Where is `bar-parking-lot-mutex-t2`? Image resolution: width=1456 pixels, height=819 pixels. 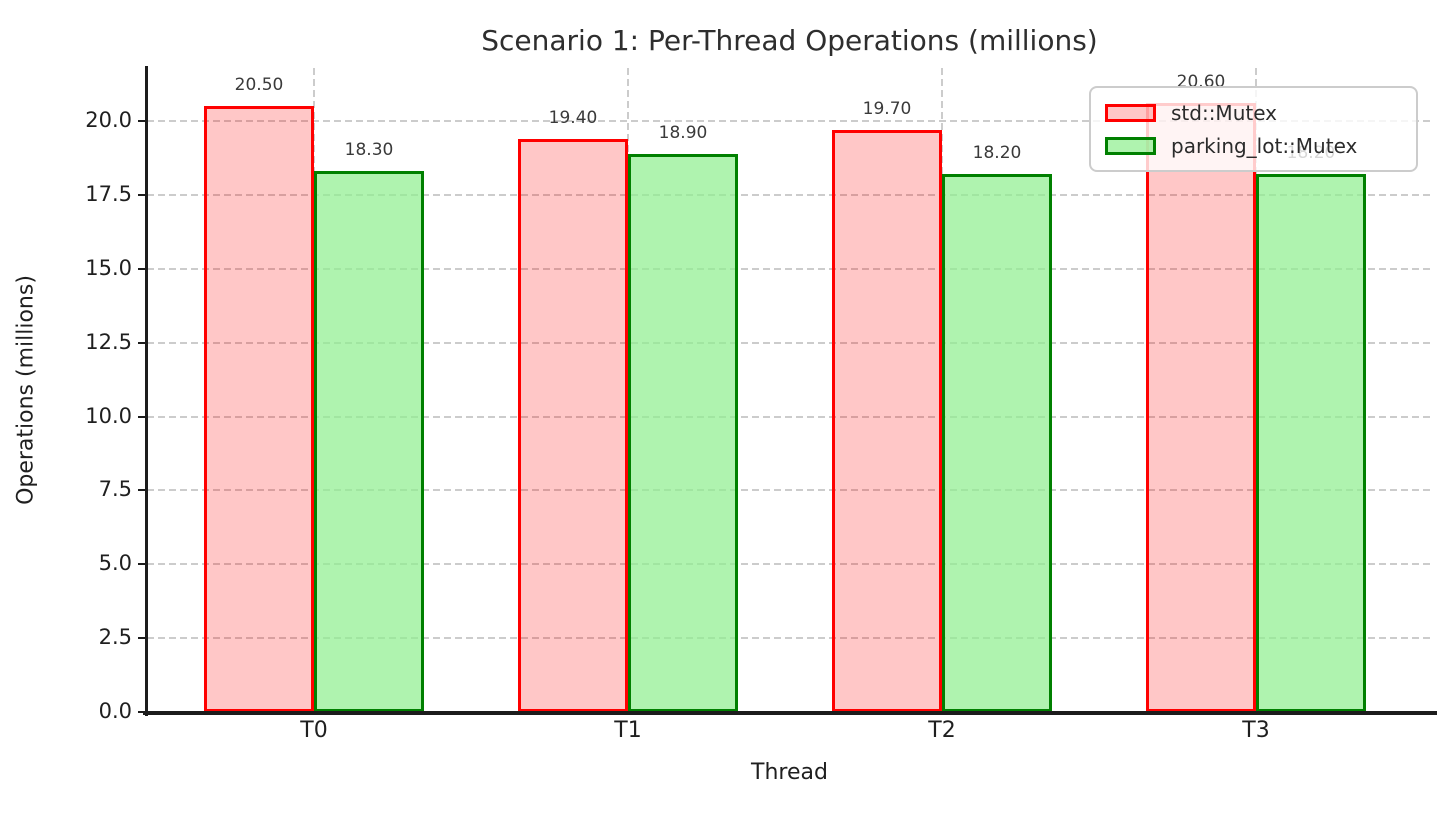 bar-parking-lot-mutex-t2 is located at coordinates (997, 443).